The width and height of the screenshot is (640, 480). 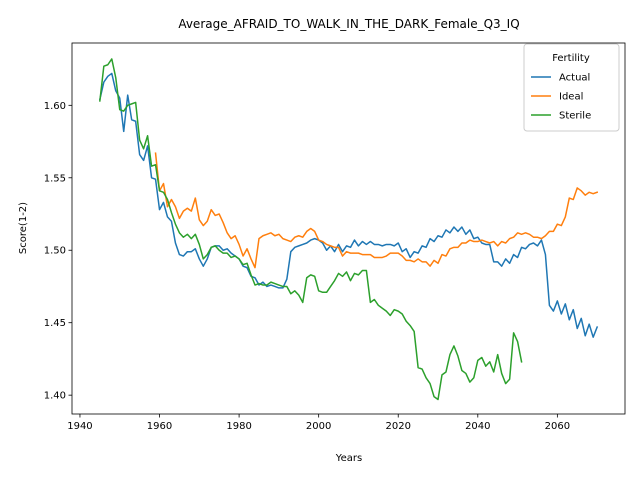 I want to click on y-tick-label: 1.45, so click(x=55, y=323).